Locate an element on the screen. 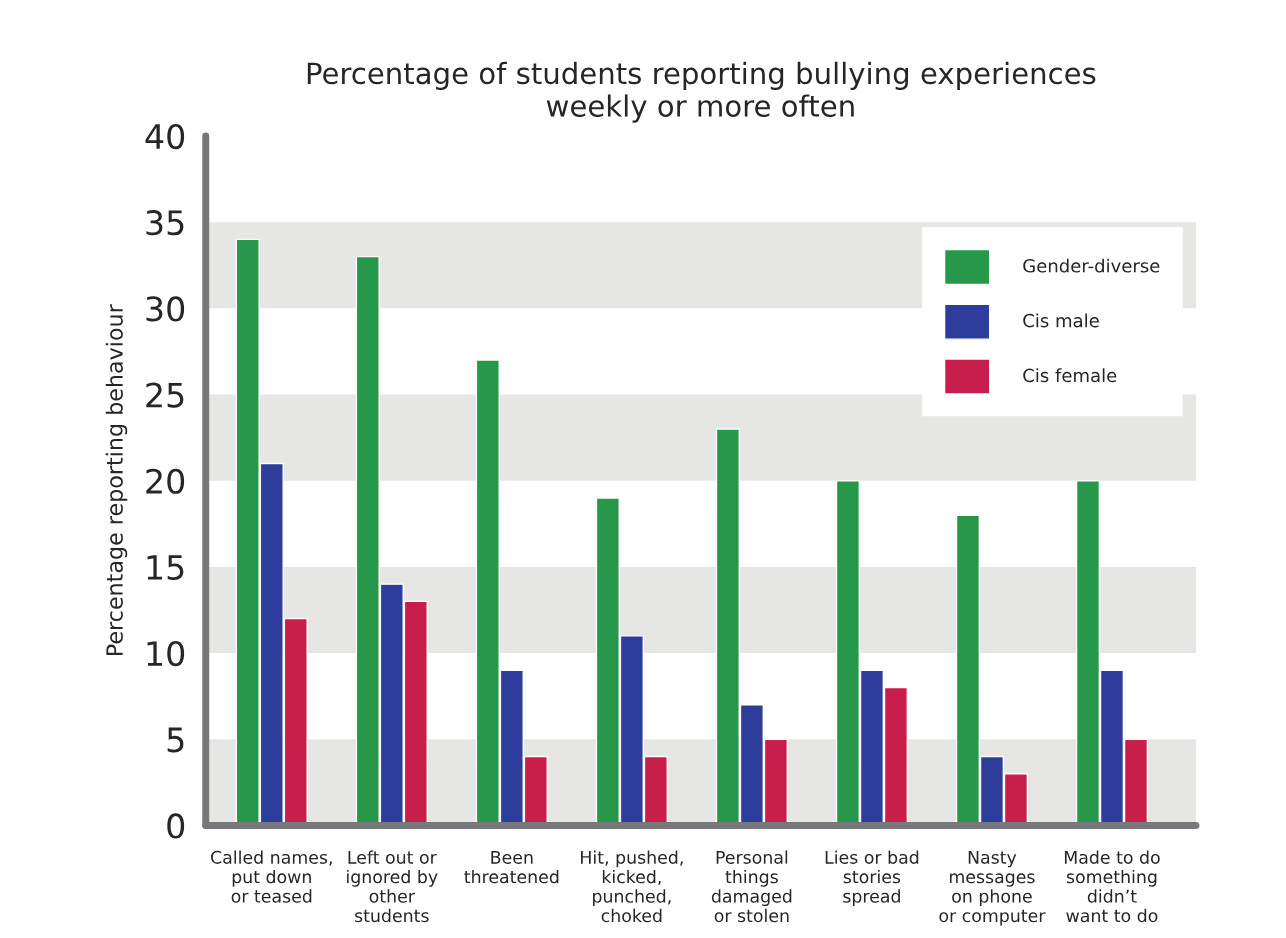 Image resolution: width=1286 pixels, height=938 pixels. y-tick-label: 0 is located at coordinates (176, 826).